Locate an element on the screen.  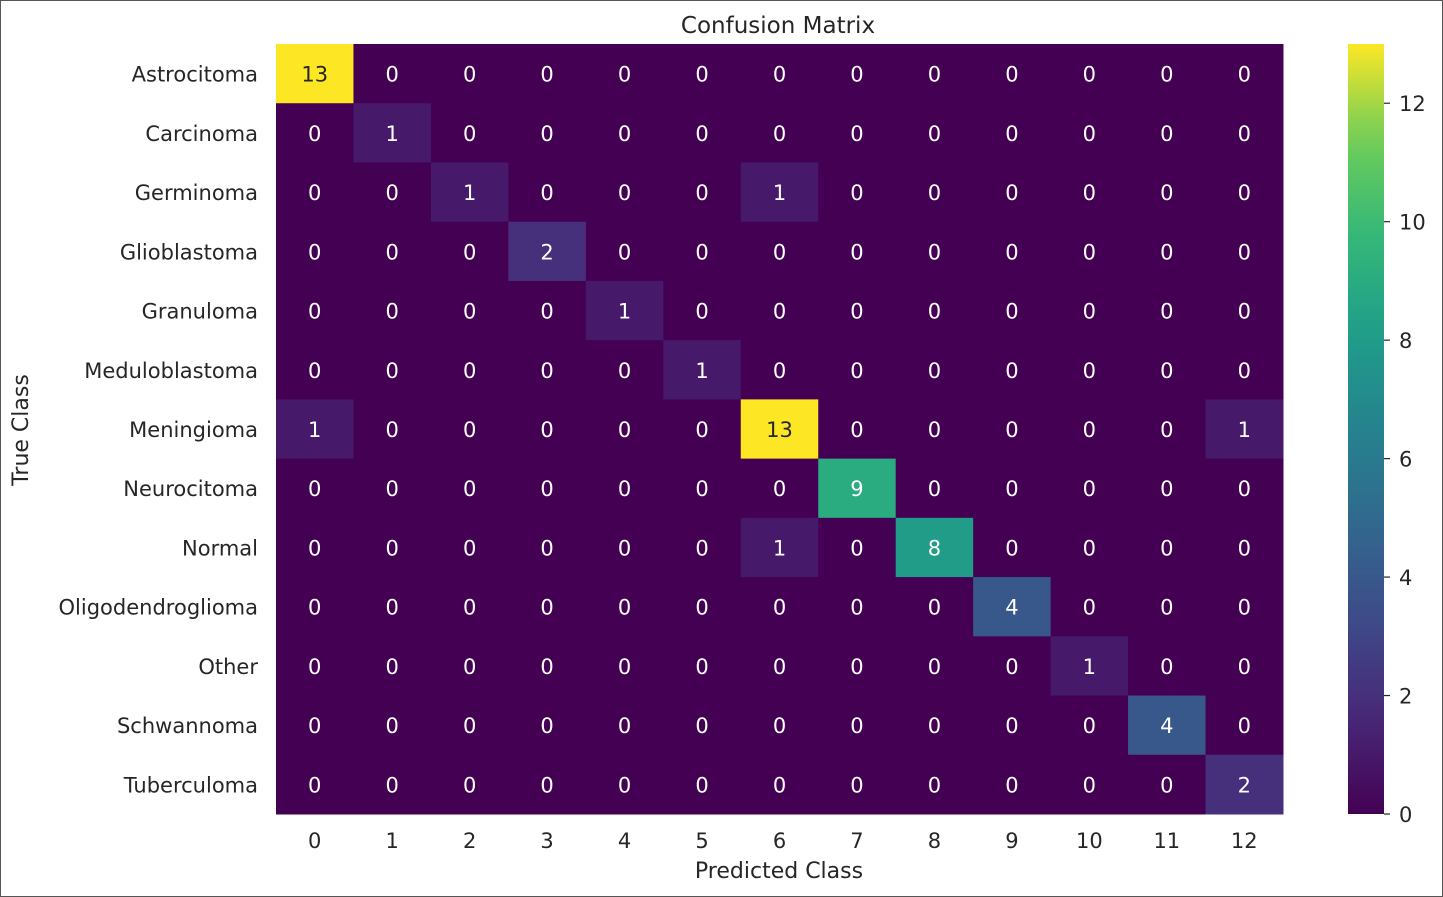
cell-value-label: 2 is located at coordinates (1244, 785).